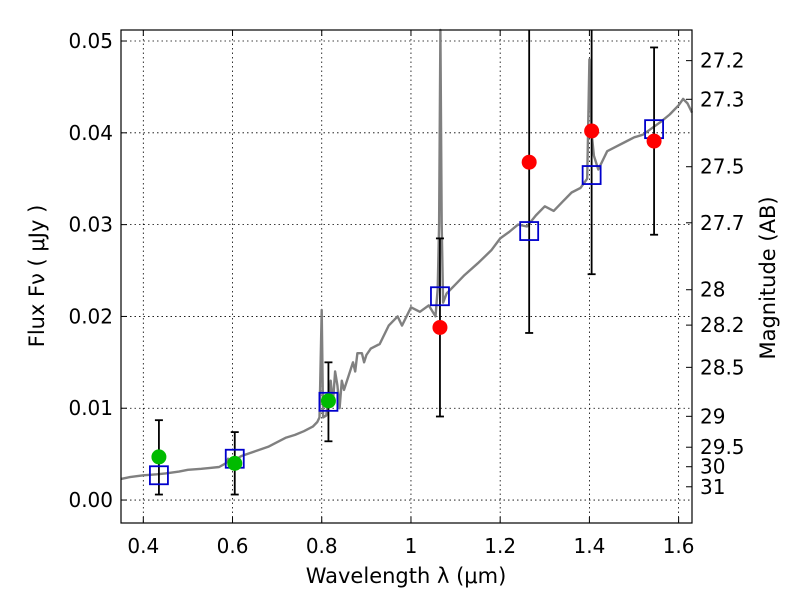 The width and height of the screenshot is (800, 600). I want to click on magnitude-tick-label: 27.3, so click(722, 99).